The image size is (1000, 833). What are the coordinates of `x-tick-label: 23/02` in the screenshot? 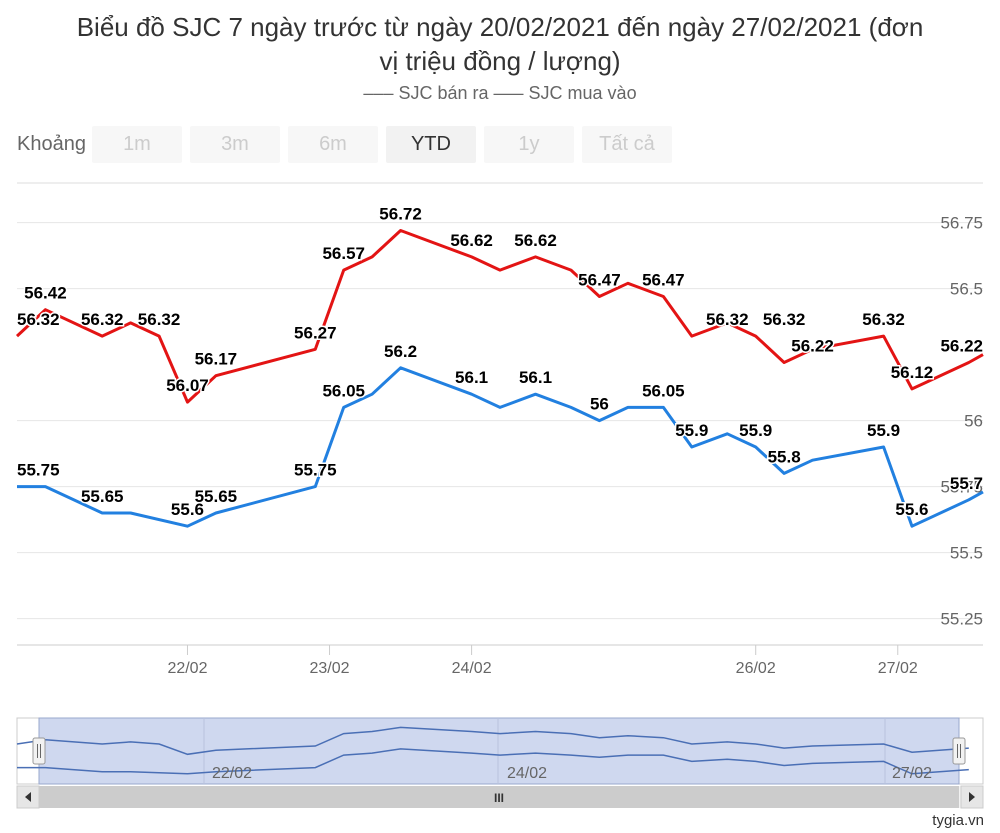 It's located at (330, 668).